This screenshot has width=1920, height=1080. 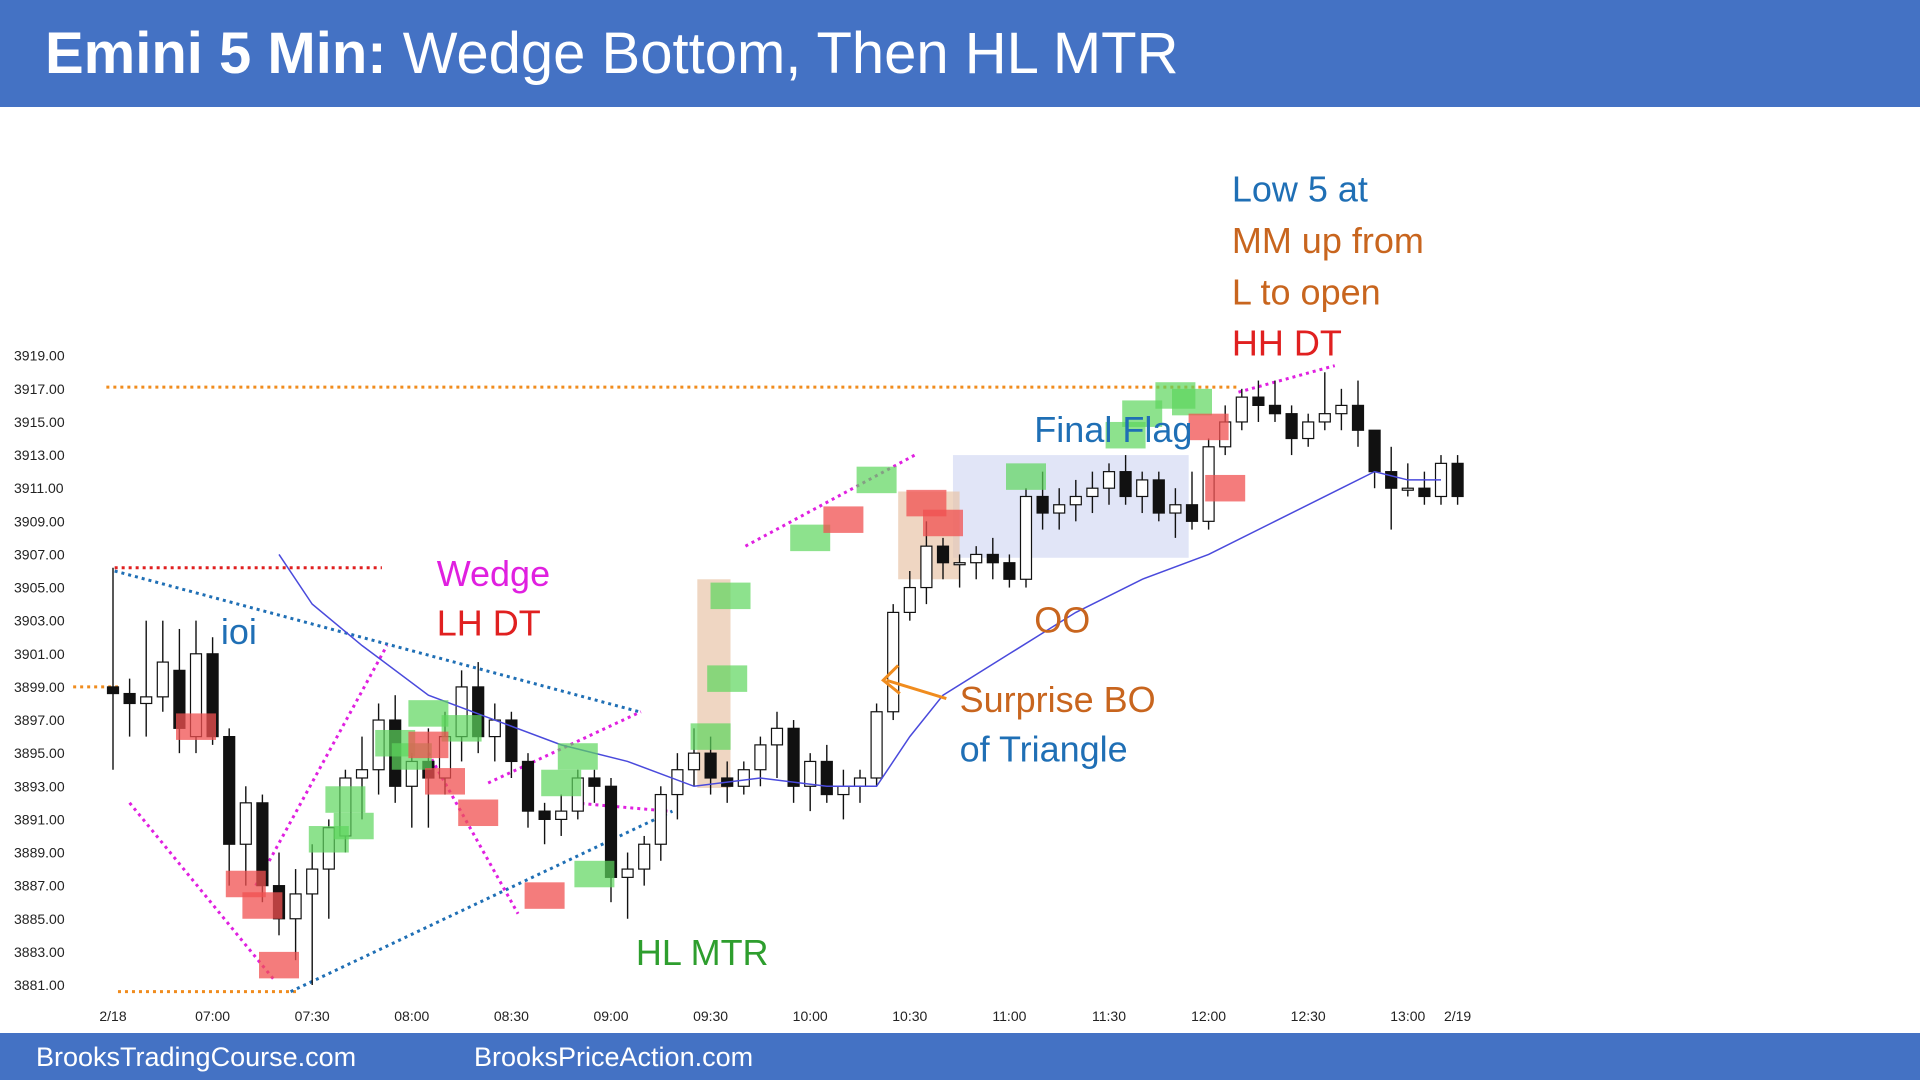 I want to click on x-tick-label: 08:30, so click(x=511, y=1016).